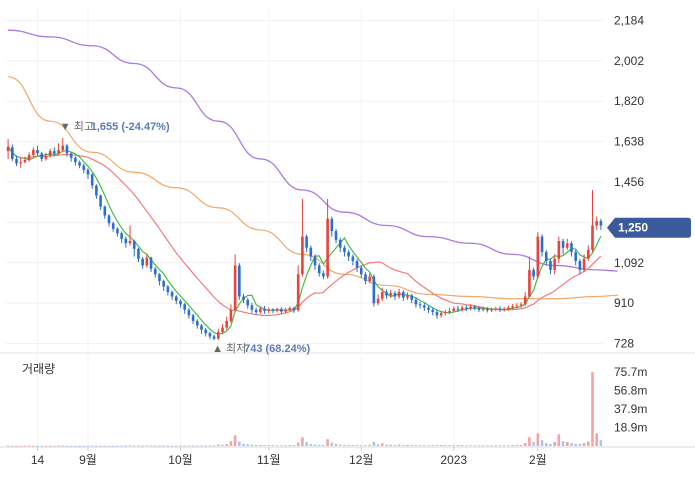 Image resolution: width=695 pixels, height=481 pixels. What do you see at coordinates (633, 228) in the screenshot?
I see `current-price-label: 1,250` at bounding box center [633, 228].